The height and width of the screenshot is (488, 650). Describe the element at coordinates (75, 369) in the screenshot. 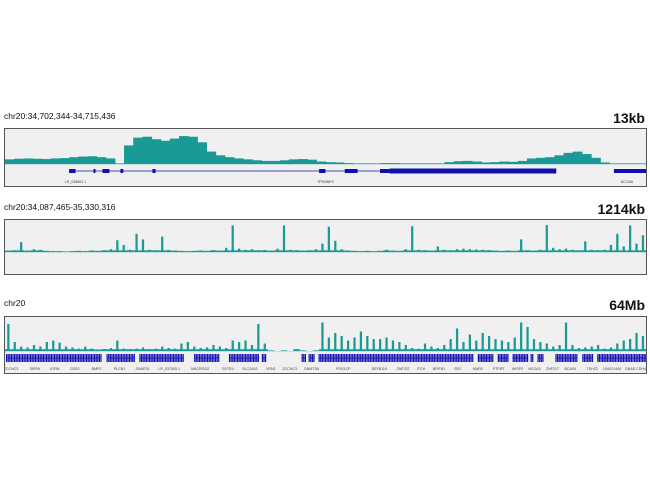

I see `gene-label: CDS2` at that location.